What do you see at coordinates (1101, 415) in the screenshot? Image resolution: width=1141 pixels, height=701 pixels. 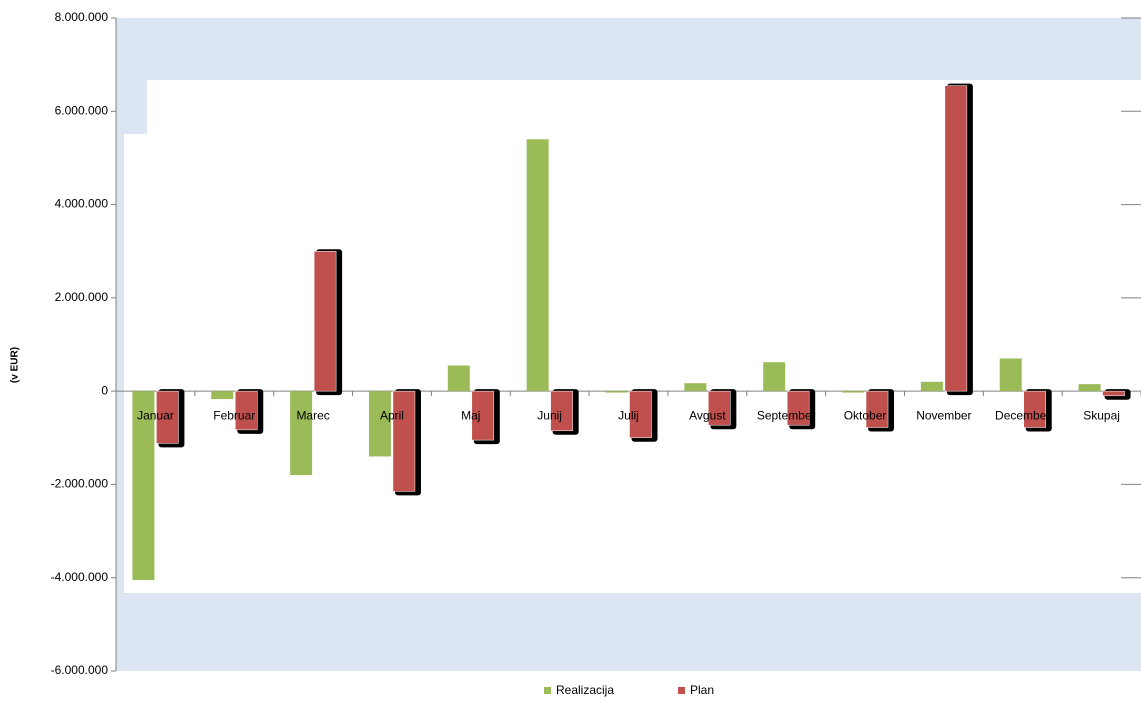 I see `x-tick-label: Skupaj` at bounding box center [1101, 415].